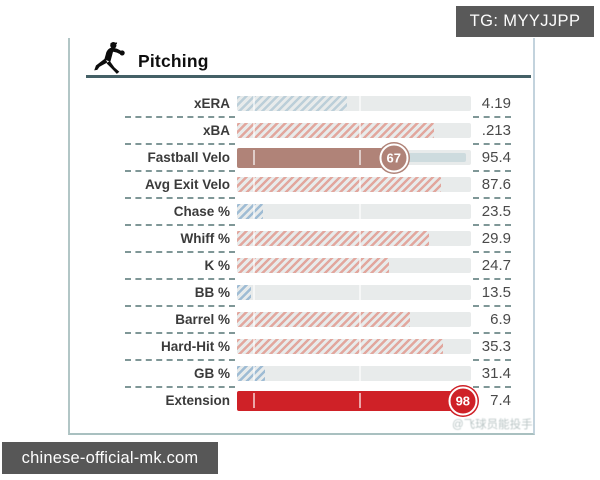 This screenshot has height=480, width=600. What do you see at coordinates (496, 184) in the screenshot?
I see `stat-value: 87.6` at bounding box center [496, 184].